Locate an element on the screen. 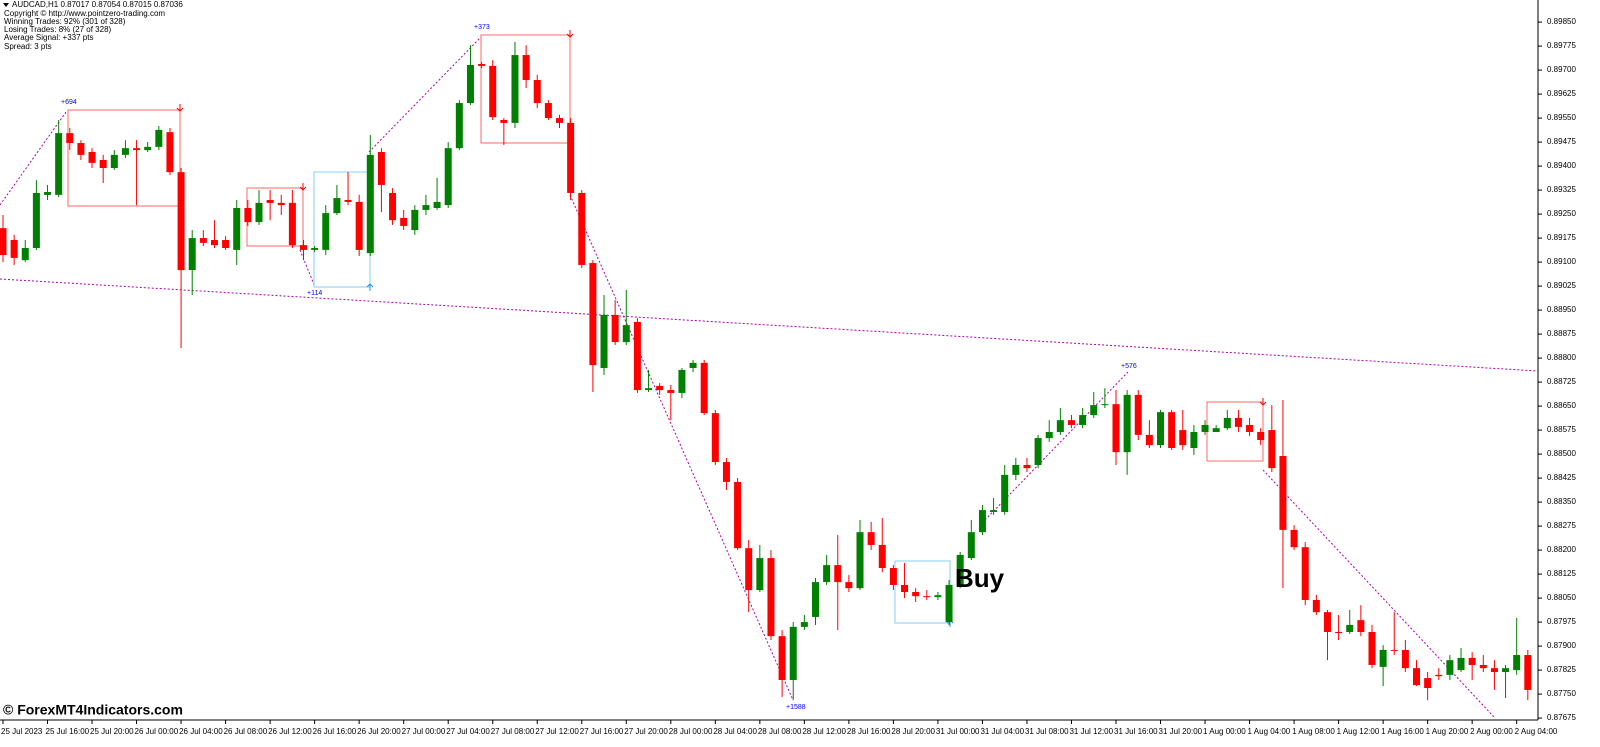  y-tick-label: 0.89700 is located at coordinates (1561, 69).